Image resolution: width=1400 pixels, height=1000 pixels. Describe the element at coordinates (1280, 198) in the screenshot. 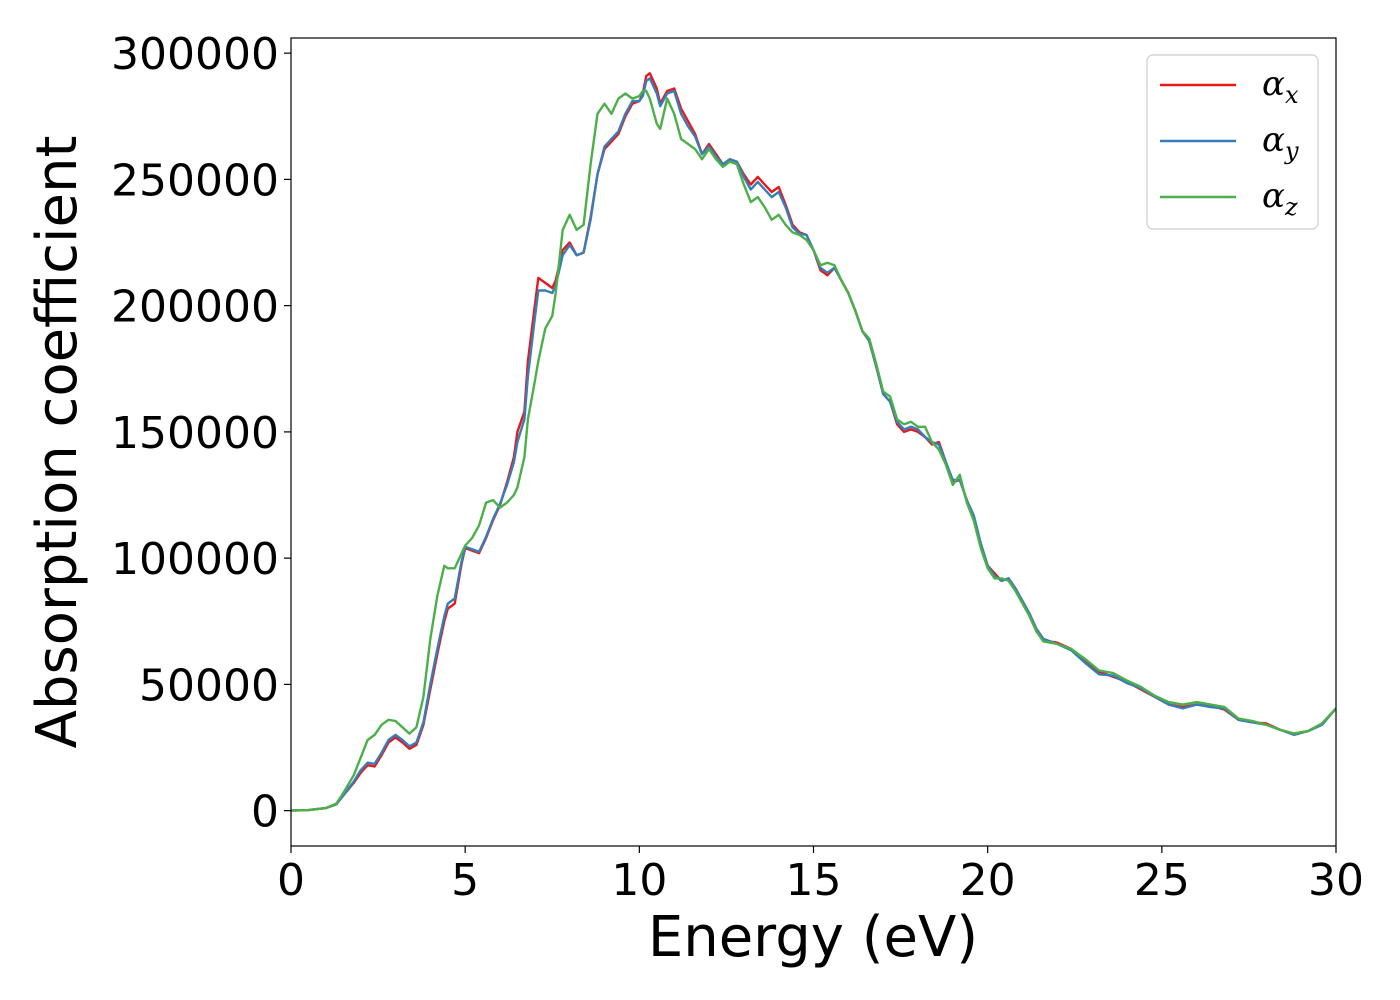

I see `legend-label: αz` at that location.